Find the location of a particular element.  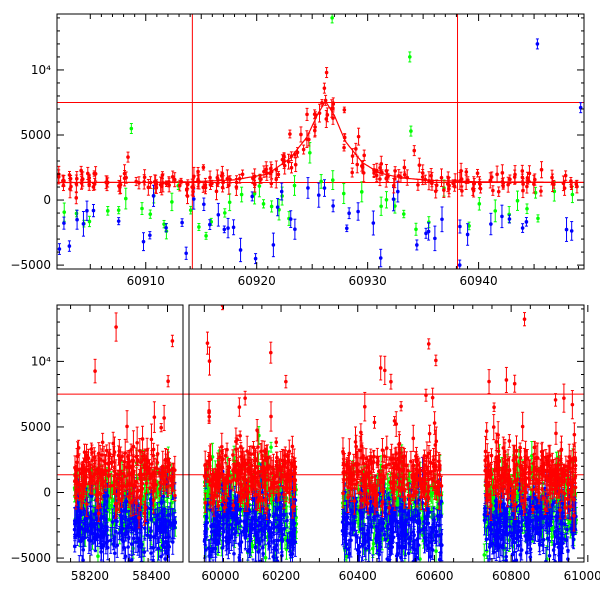

bottom-ytick-label: 0 is located at coordinates (47, 493).